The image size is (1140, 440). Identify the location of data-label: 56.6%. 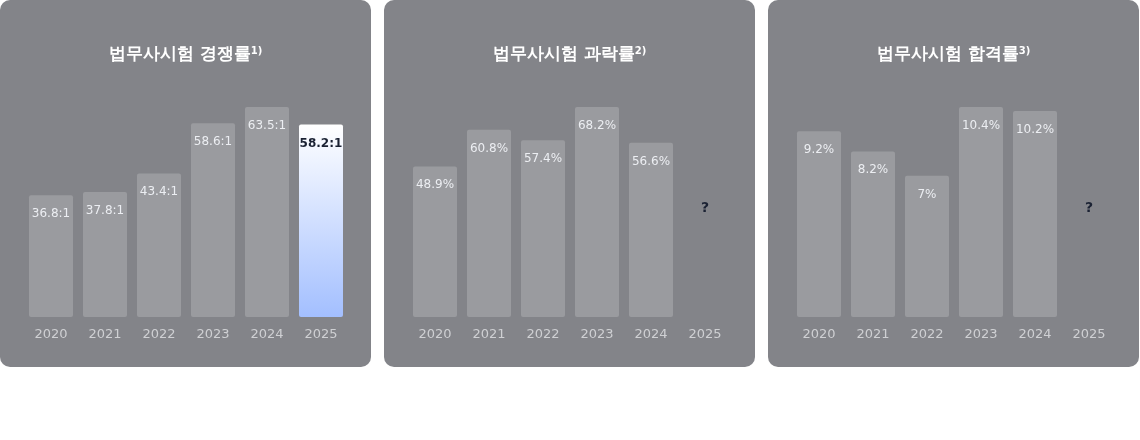
(651, 160).